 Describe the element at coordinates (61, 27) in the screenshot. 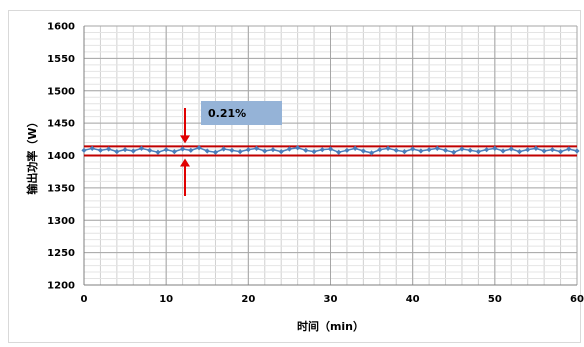

I see `y-tick-label: 1600` at that location.